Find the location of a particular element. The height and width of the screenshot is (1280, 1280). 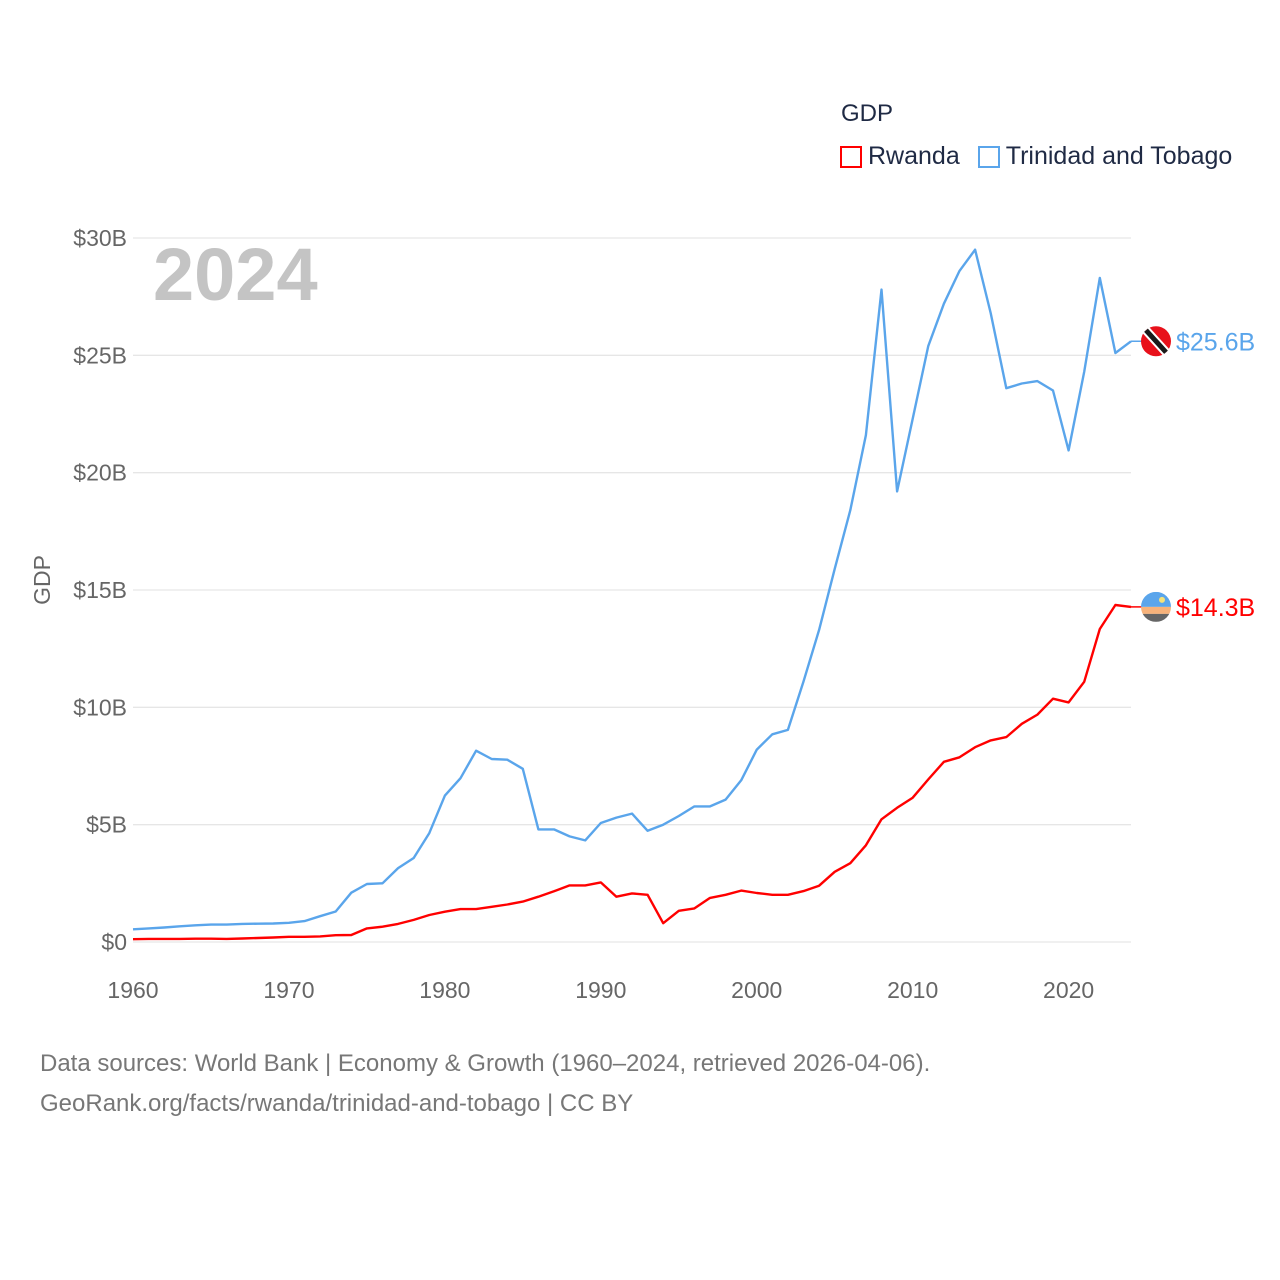

legend-label-rwanda: Rwanda is located at coordinates (914, 156).